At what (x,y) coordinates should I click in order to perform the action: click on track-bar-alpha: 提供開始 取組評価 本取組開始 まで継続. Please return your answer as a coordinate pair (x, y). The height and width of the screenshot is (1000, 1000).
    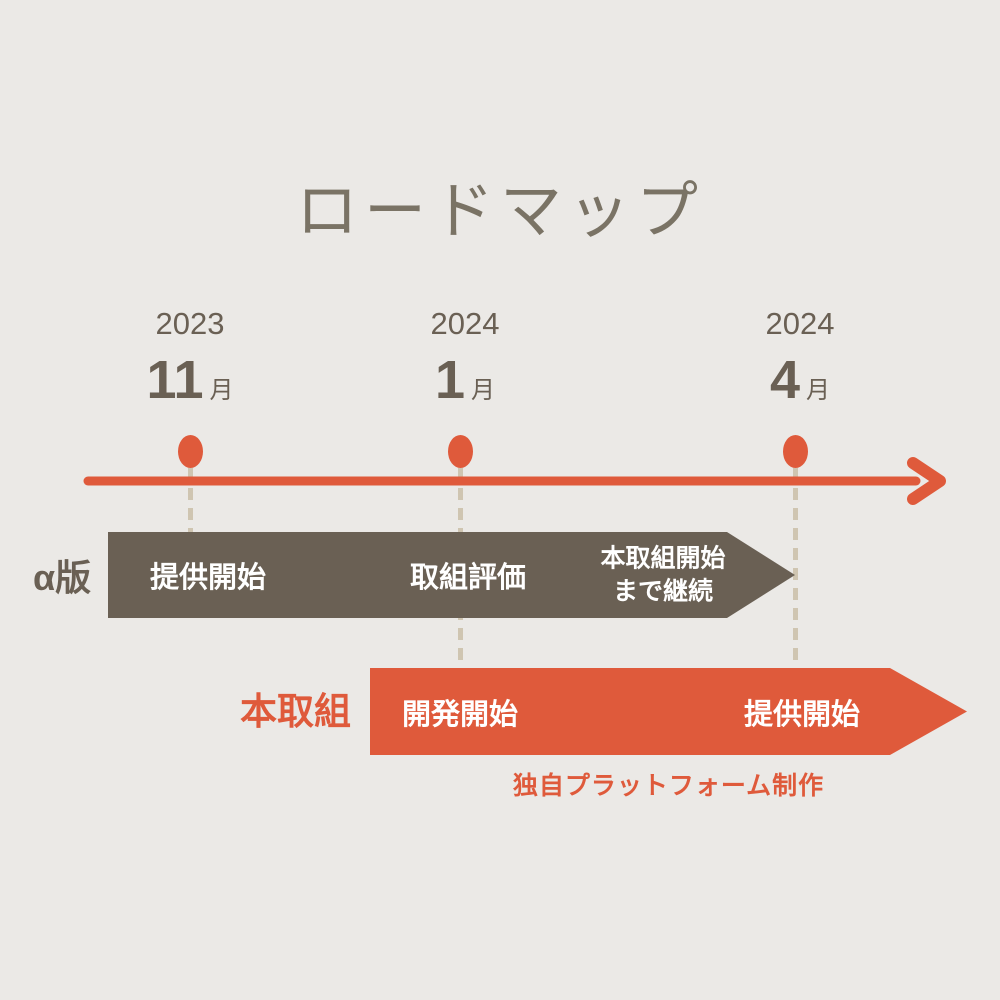
    Looking at the image, I should click on (451, 575).